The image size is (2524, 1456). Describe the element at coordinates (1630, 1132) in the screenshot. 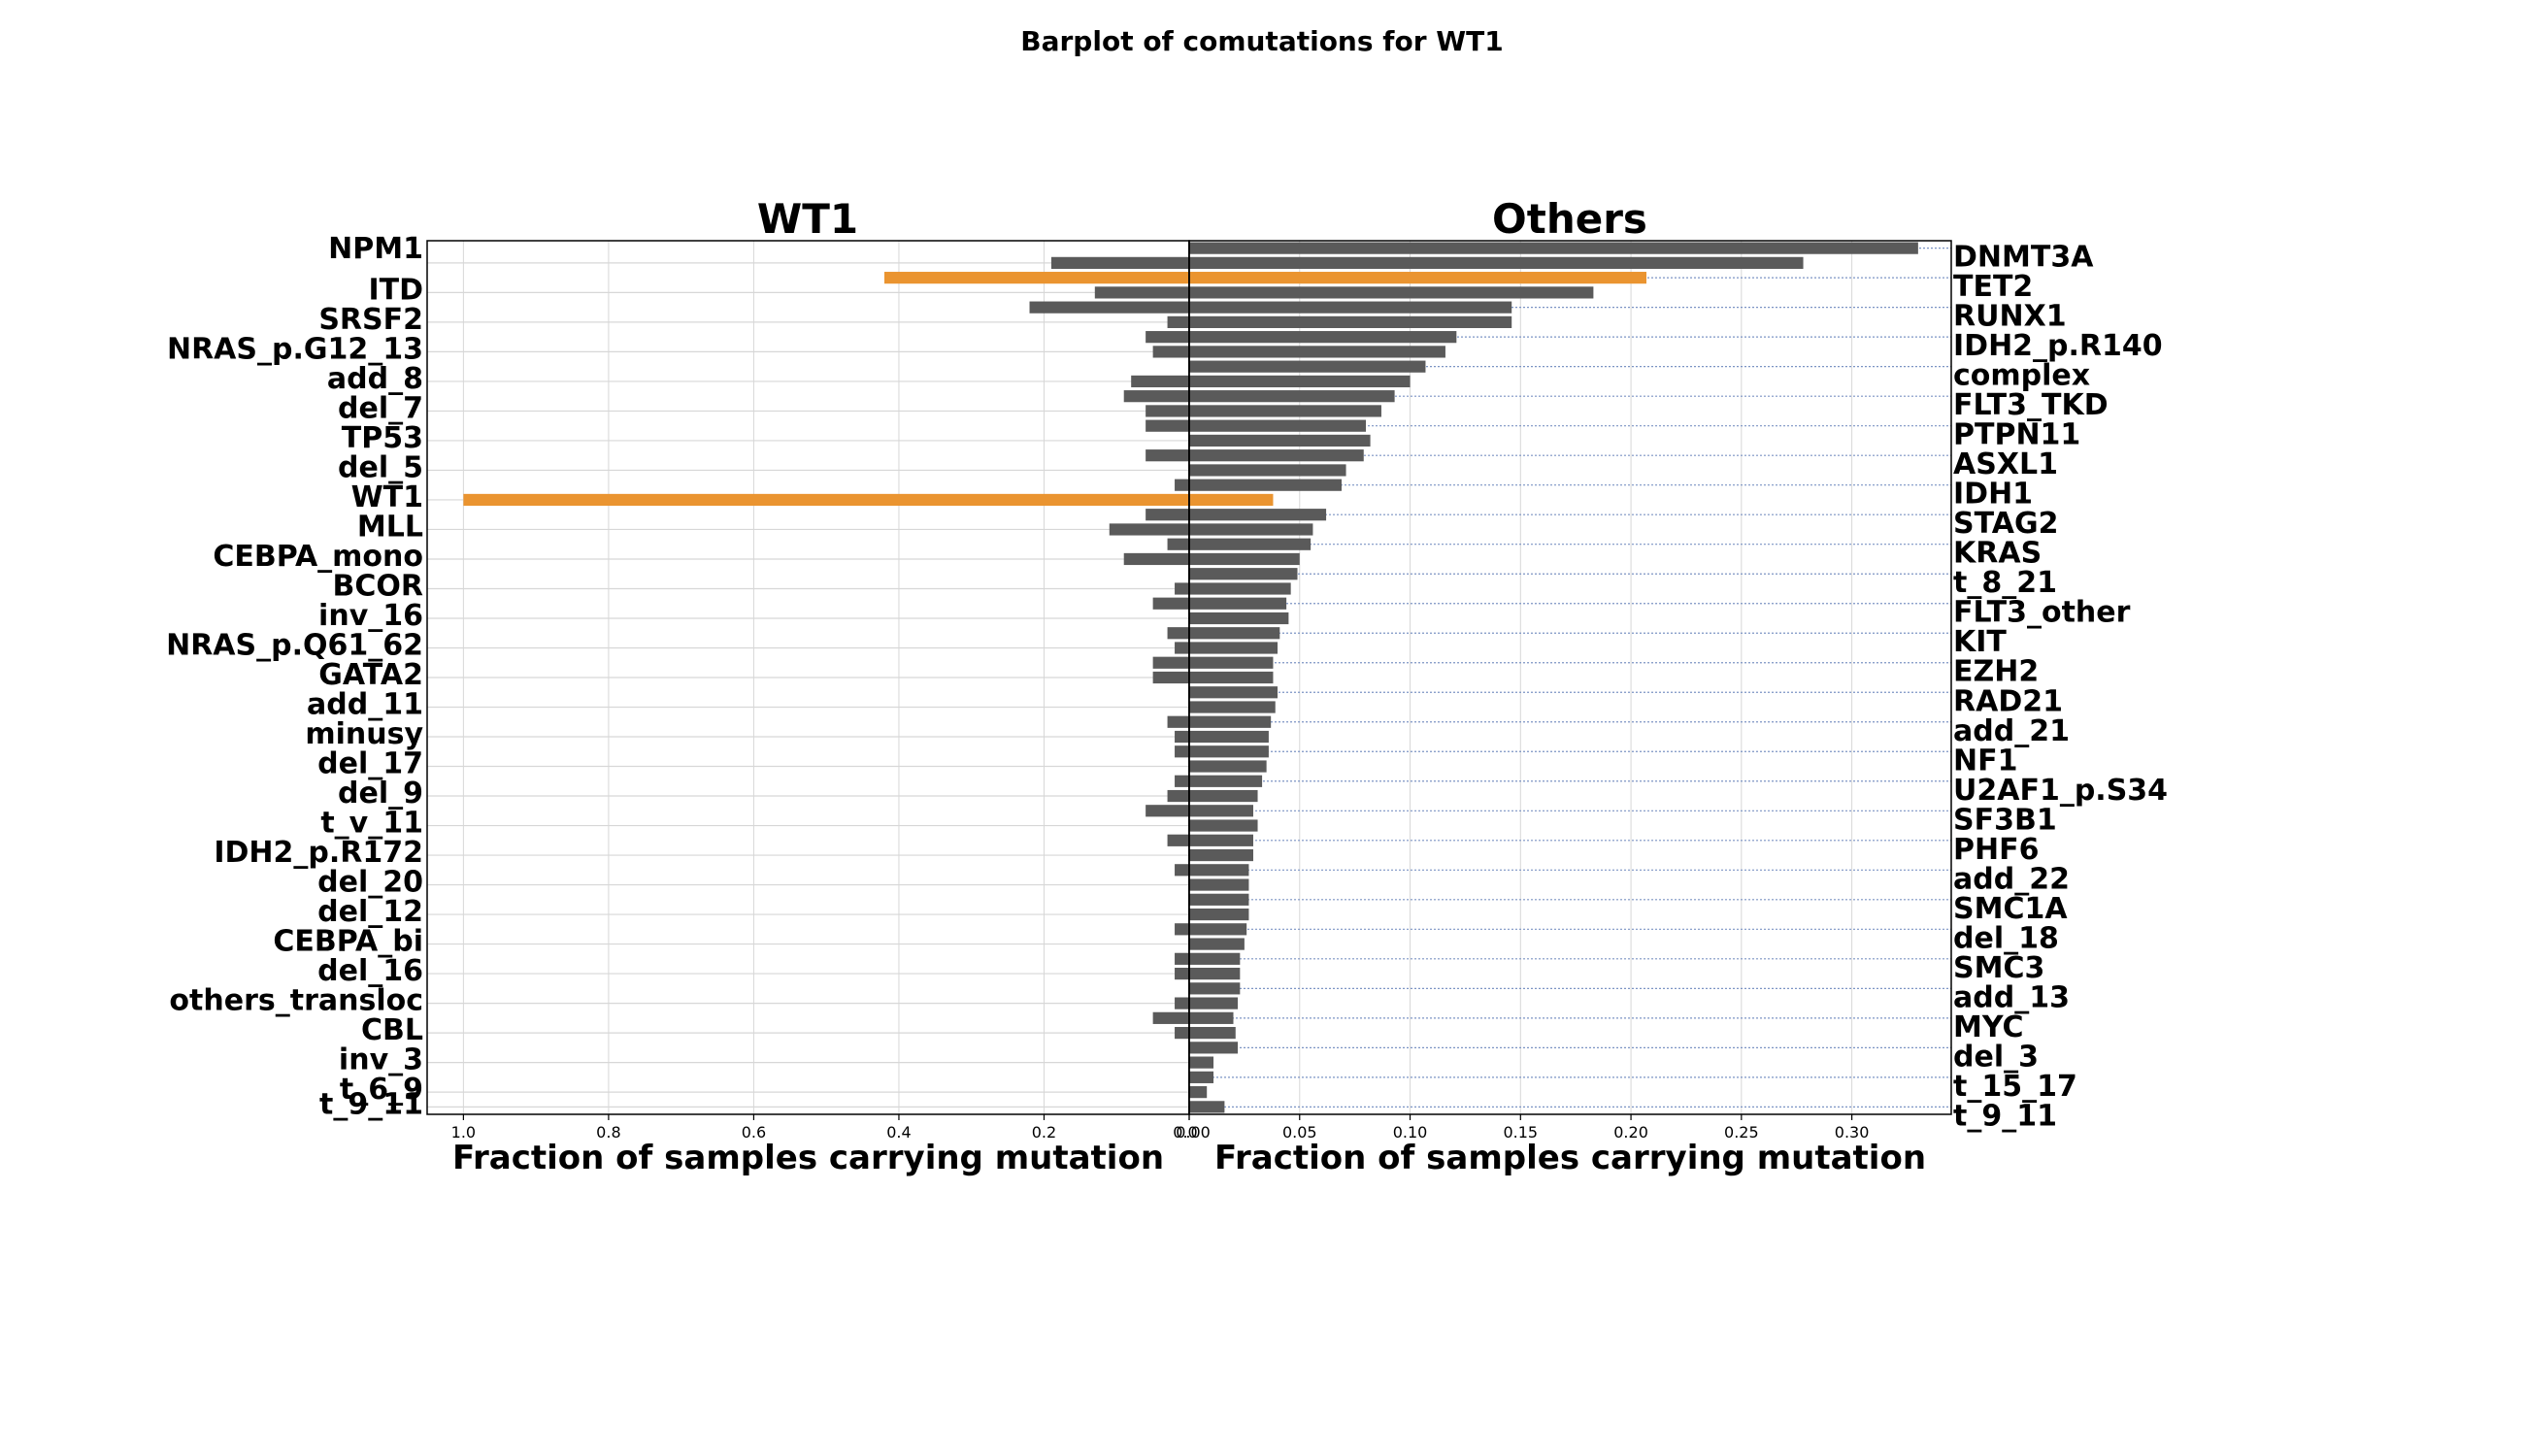

I see `others-xtick-label-0-20: 0.20` at that location.